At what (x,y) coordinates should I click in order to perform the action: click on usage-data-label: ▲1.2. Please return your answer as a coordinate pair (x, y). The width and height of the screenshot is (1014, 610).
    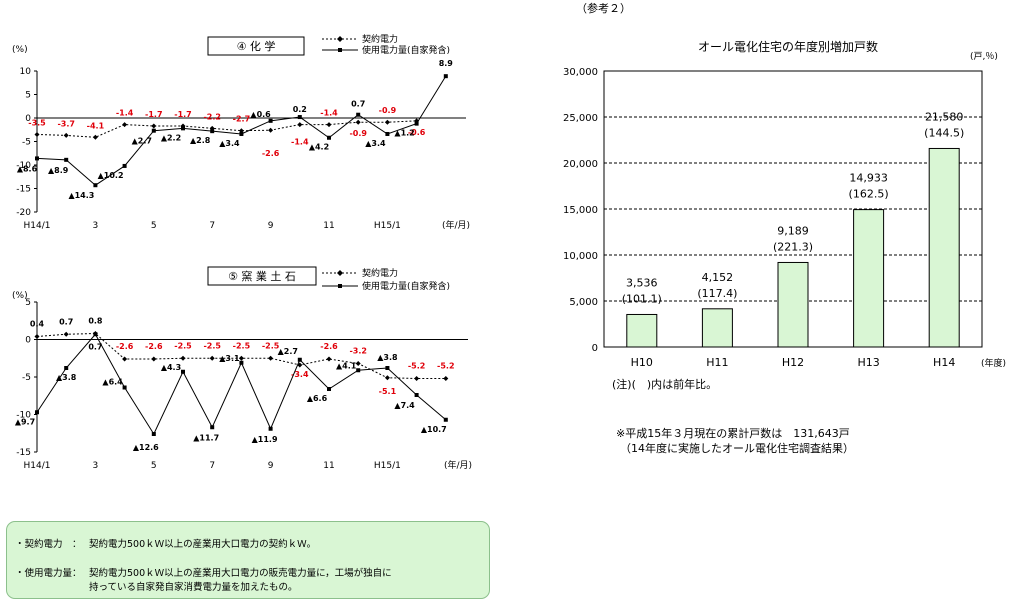
    Looking at the image, I should click on (404, 133).